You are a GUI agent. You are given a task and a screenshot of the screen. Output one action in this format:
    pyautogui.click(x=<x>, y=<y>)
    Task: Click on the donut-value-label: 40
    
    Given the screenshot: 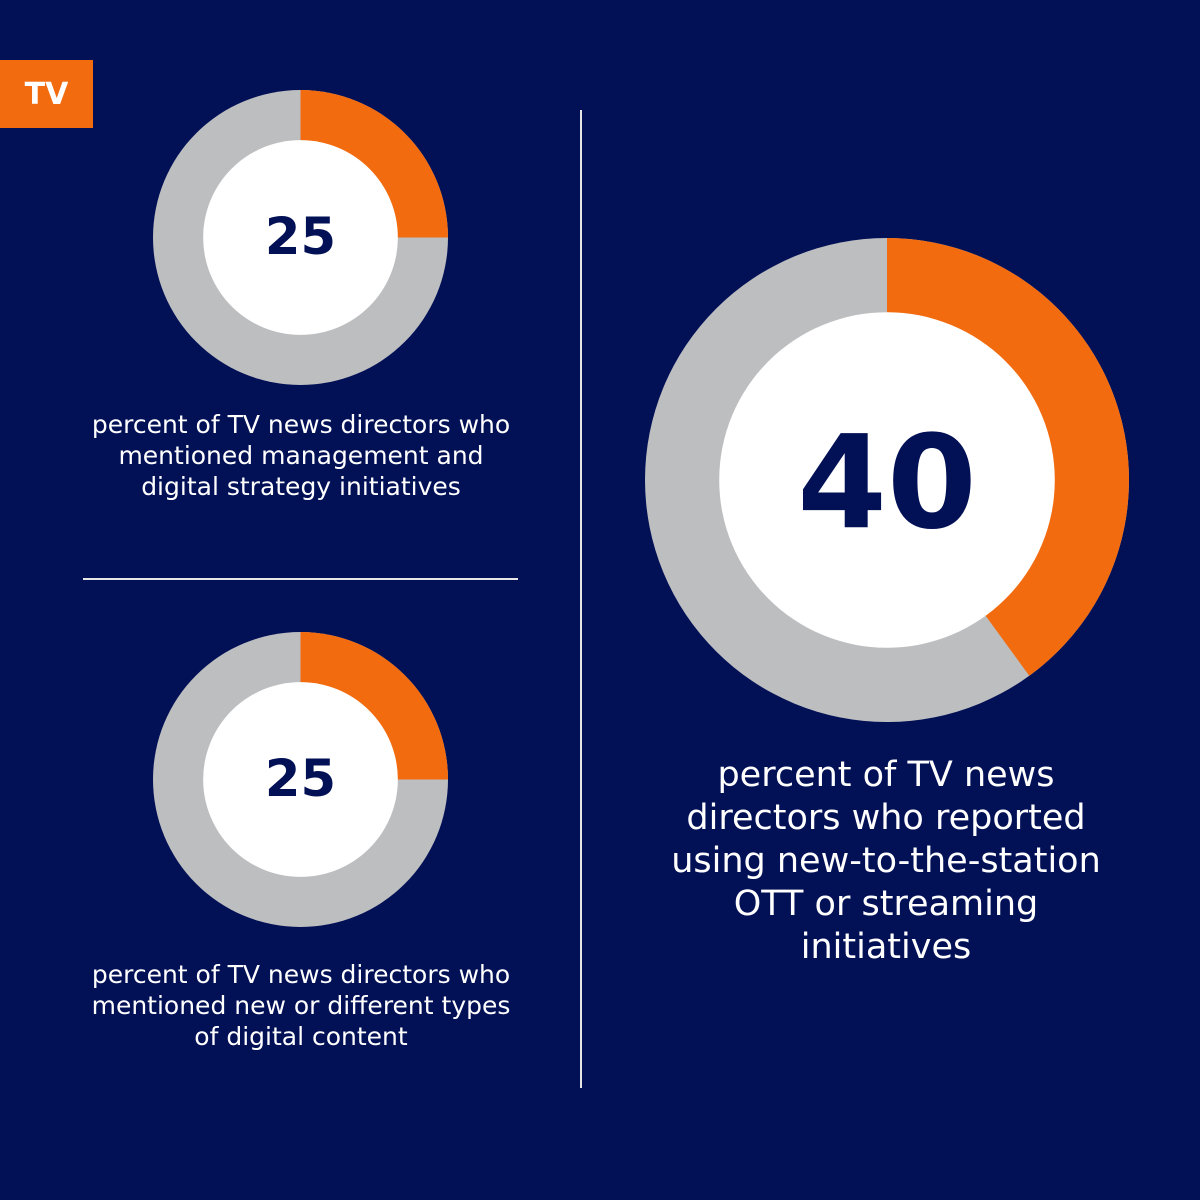 What is the action you would take?
    pyautogui.click(x=887, y=483)
    